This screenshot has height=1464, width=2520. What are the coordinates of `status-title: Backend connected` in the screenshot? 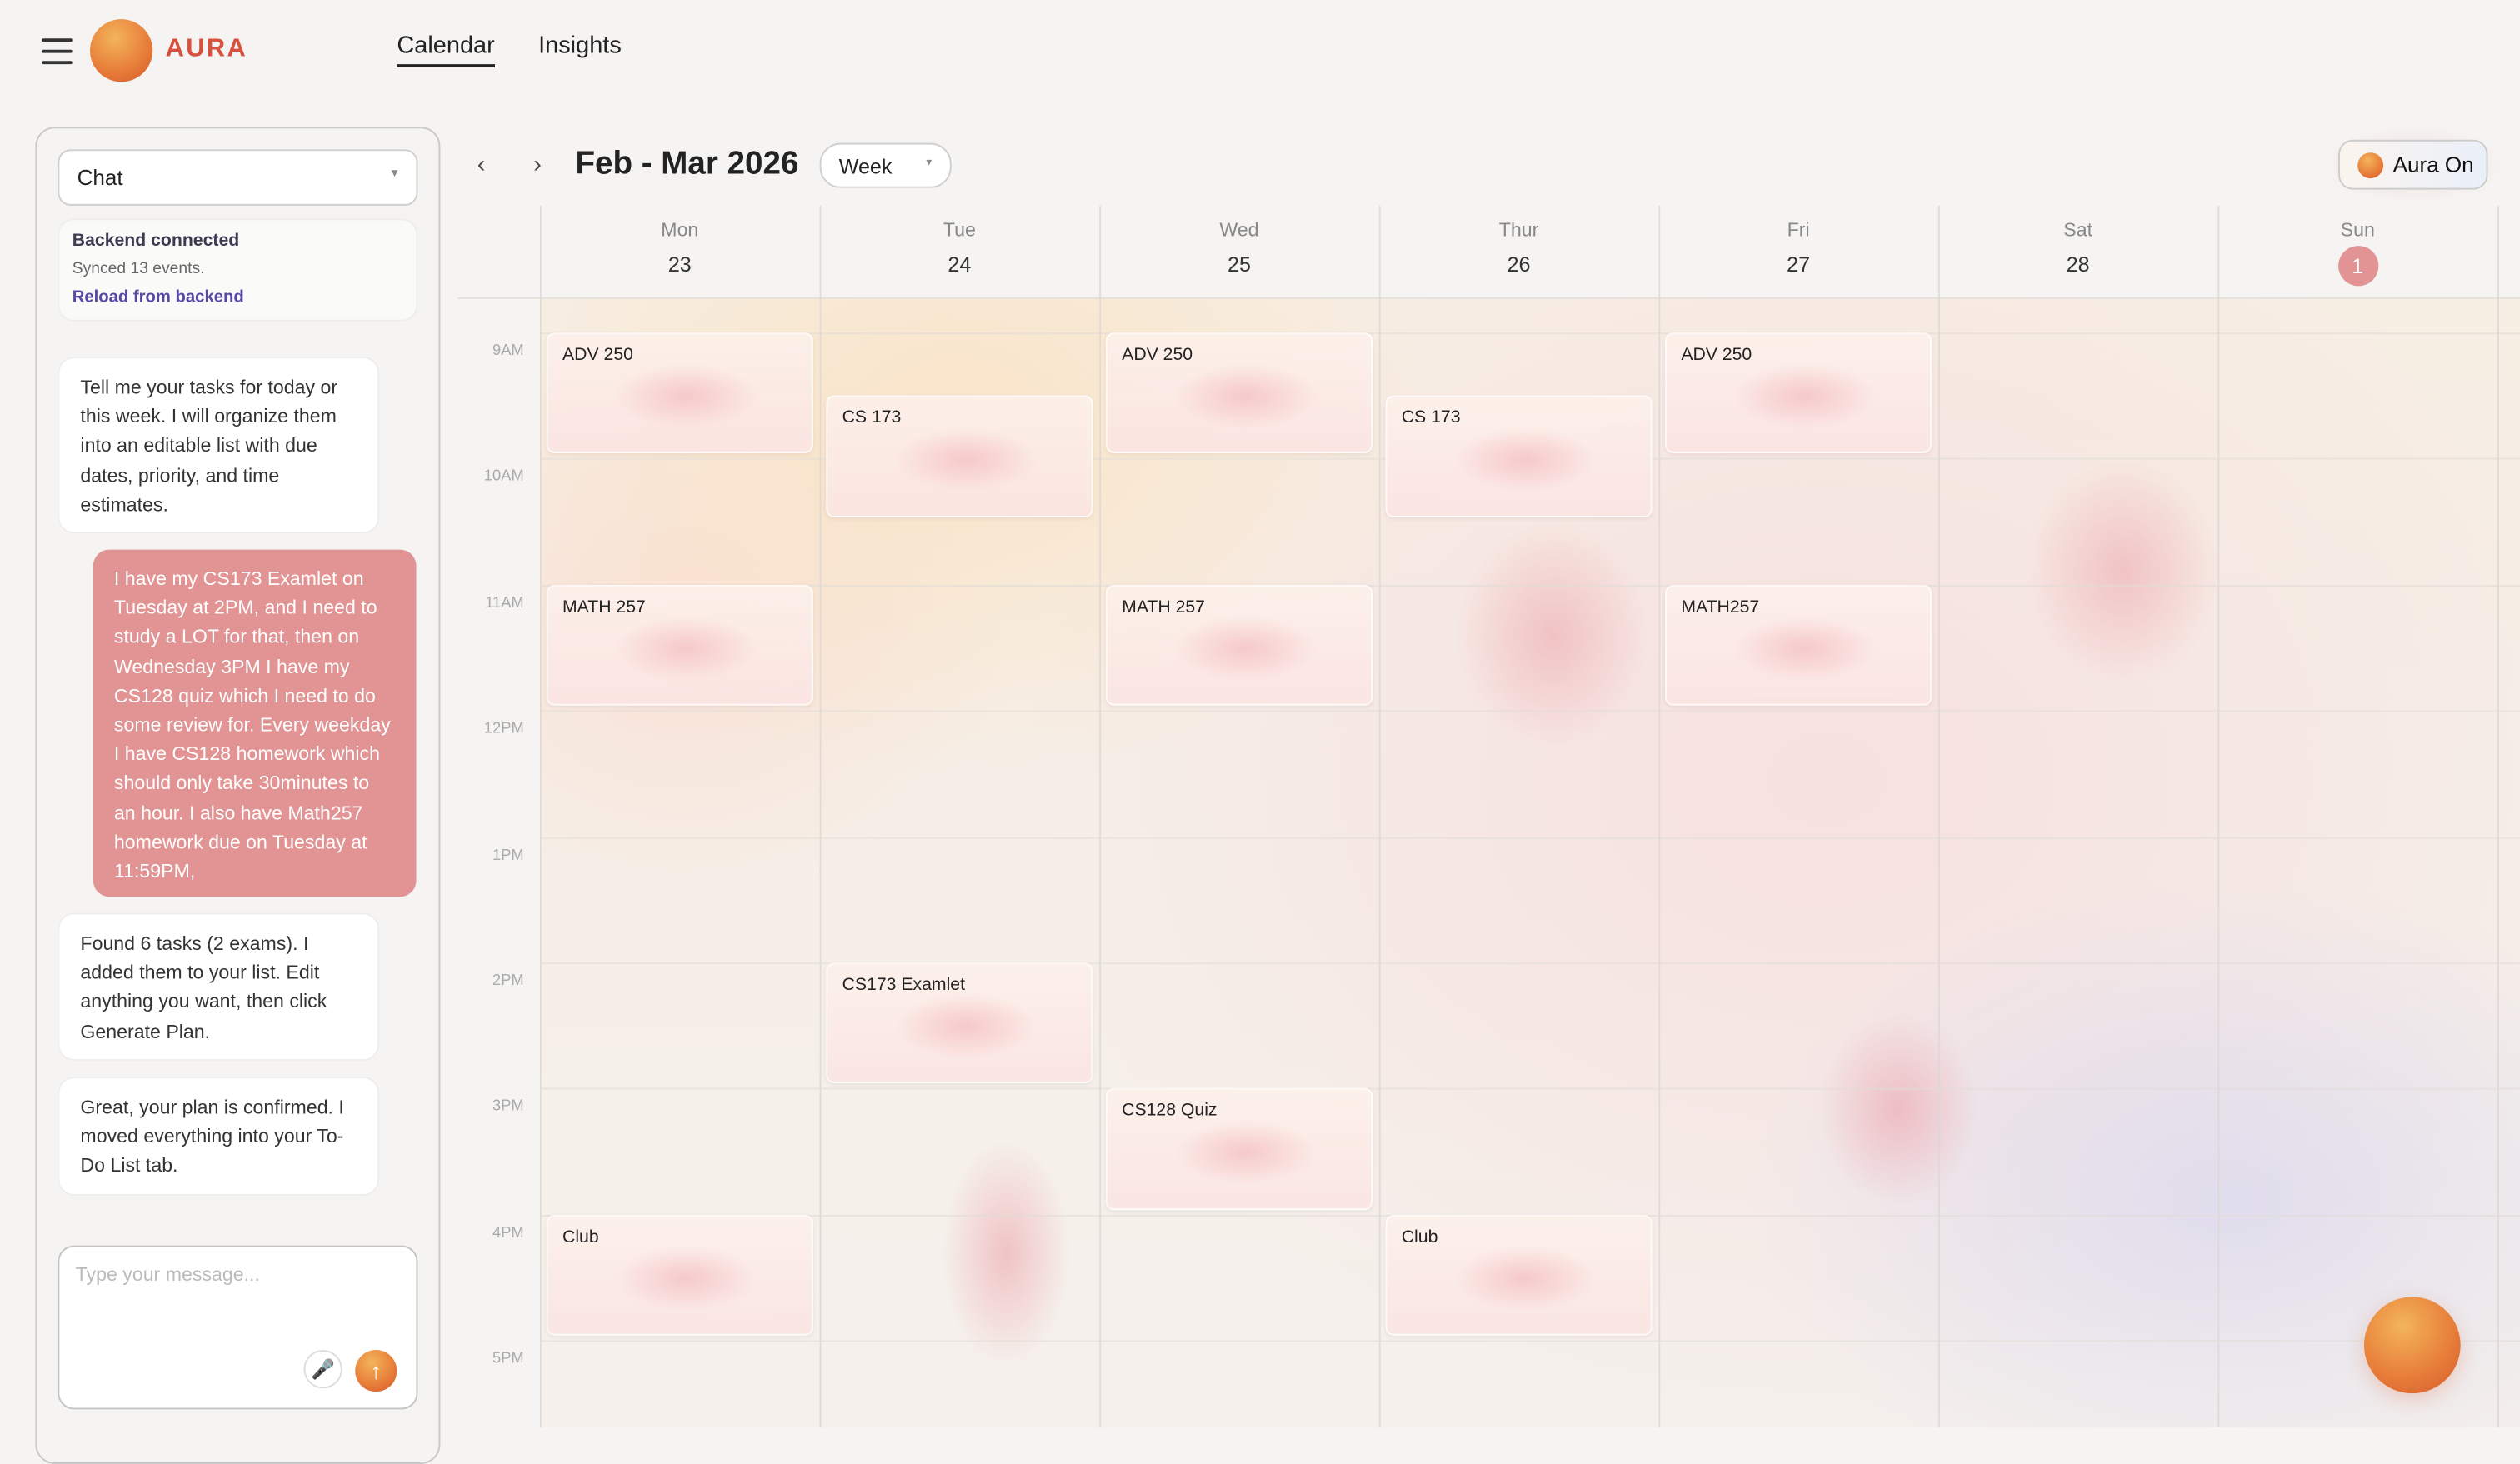 It's located at (156, 241).